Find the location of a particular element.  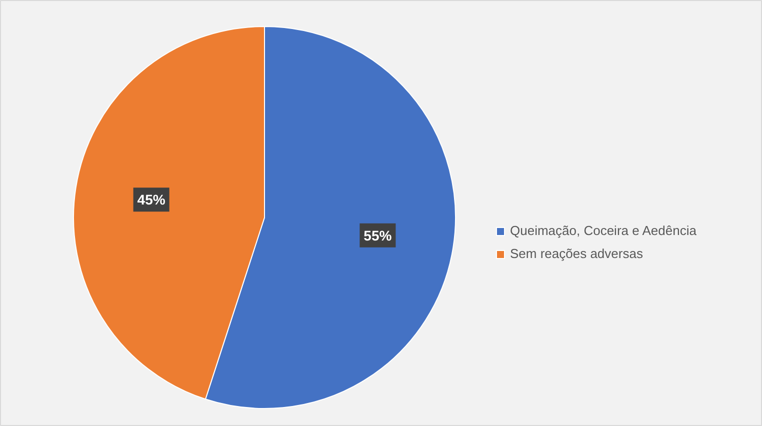

legend-label: Queimação, Coceira e Aedência is located at coordinates (603, 230).